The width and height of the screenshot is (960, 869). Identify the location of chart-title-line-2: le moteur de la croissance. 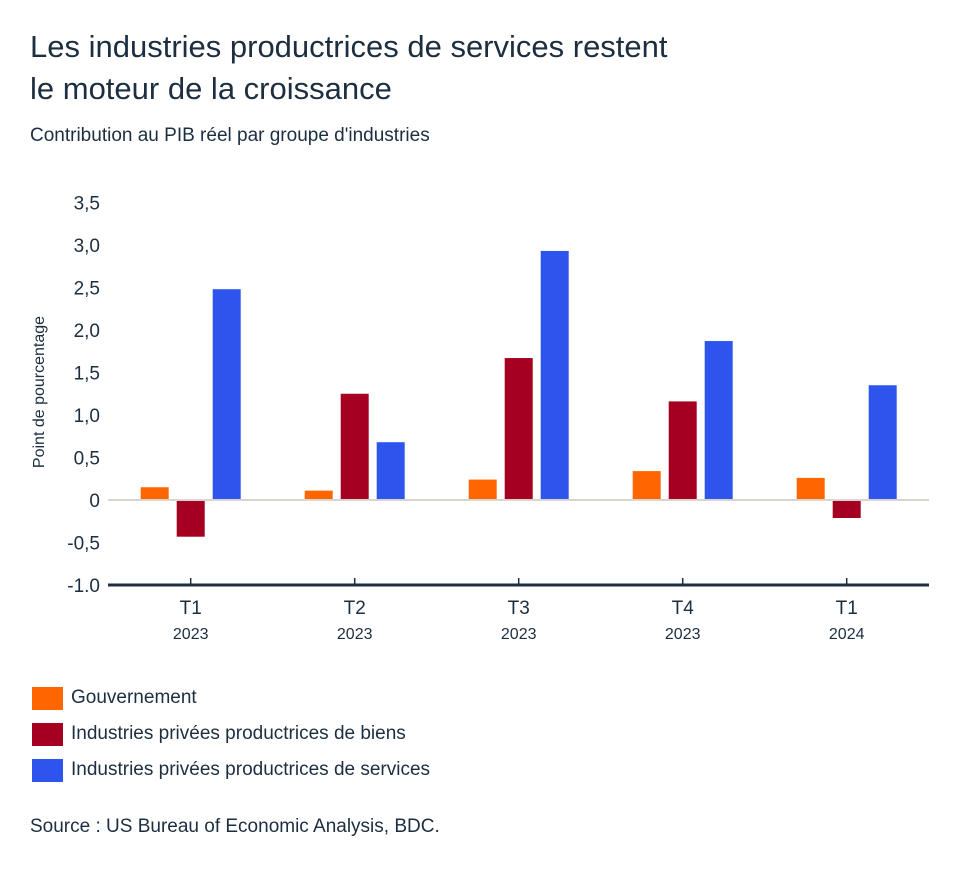
(211, 88).